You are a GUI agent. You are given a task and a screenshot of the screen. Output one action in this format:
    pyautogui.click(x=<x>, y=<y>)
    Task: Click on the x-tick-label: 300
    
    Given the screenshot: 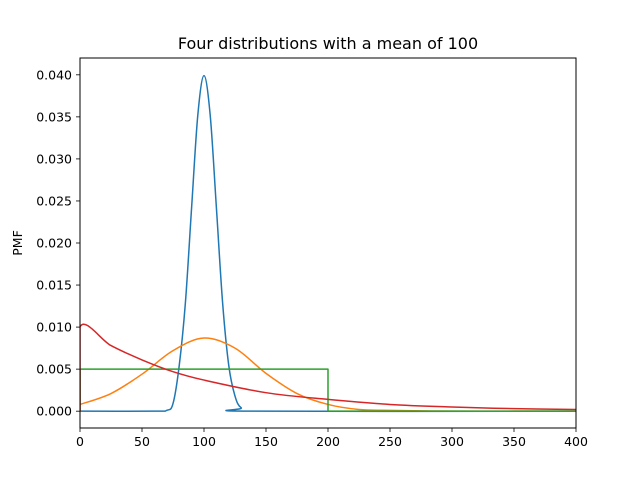 What is the action you would take?
    pyautogui.click(x=452, y=441)
    